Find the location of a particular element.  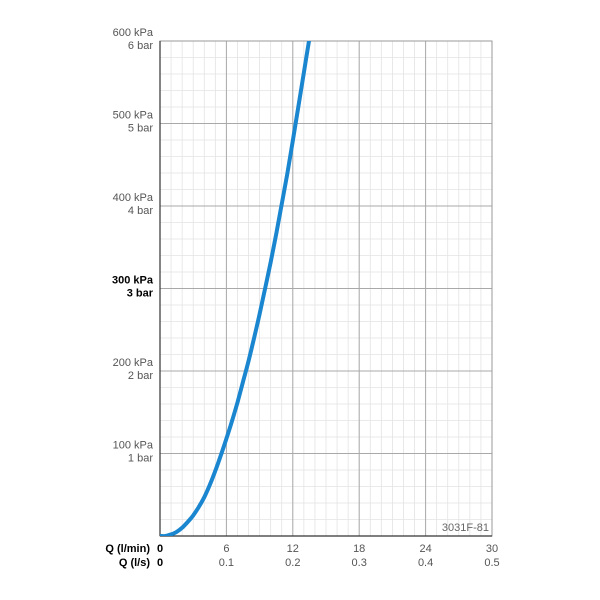

x-tick-label: 0.4 is located at coordinates (425, 563).